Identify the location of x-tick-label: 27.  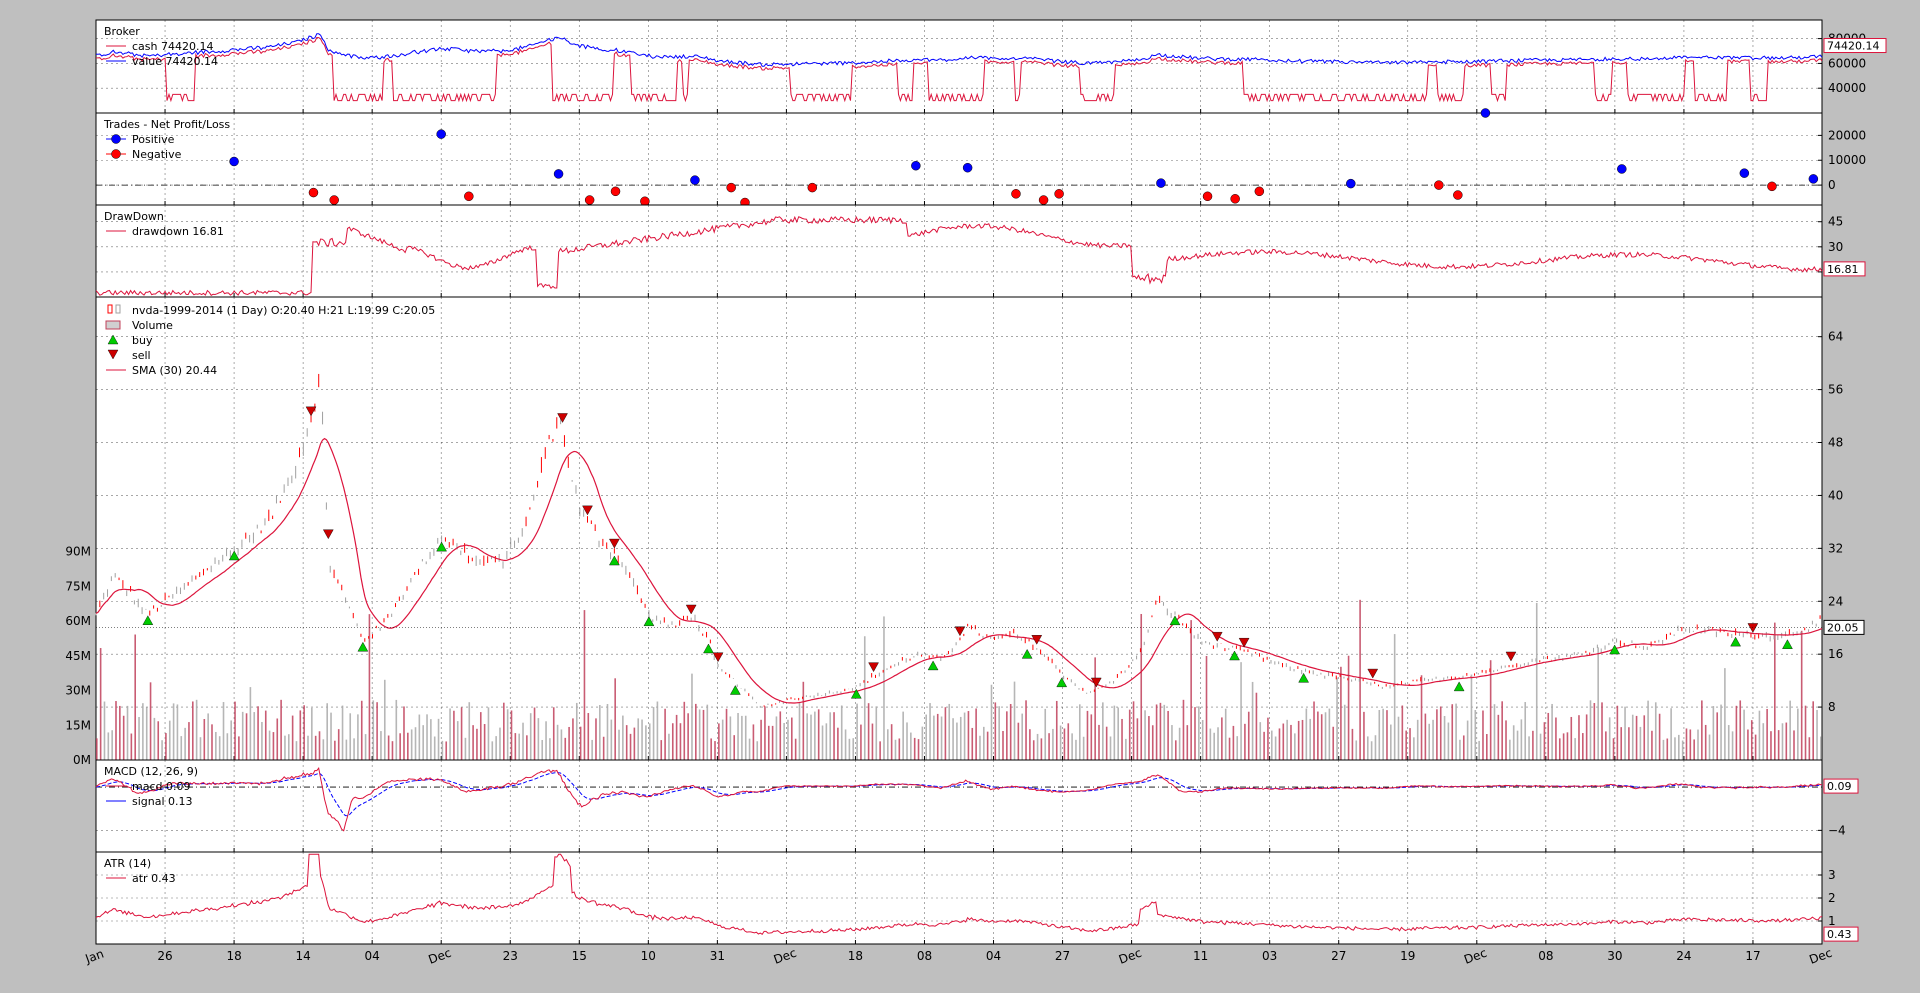
(1338, 956).